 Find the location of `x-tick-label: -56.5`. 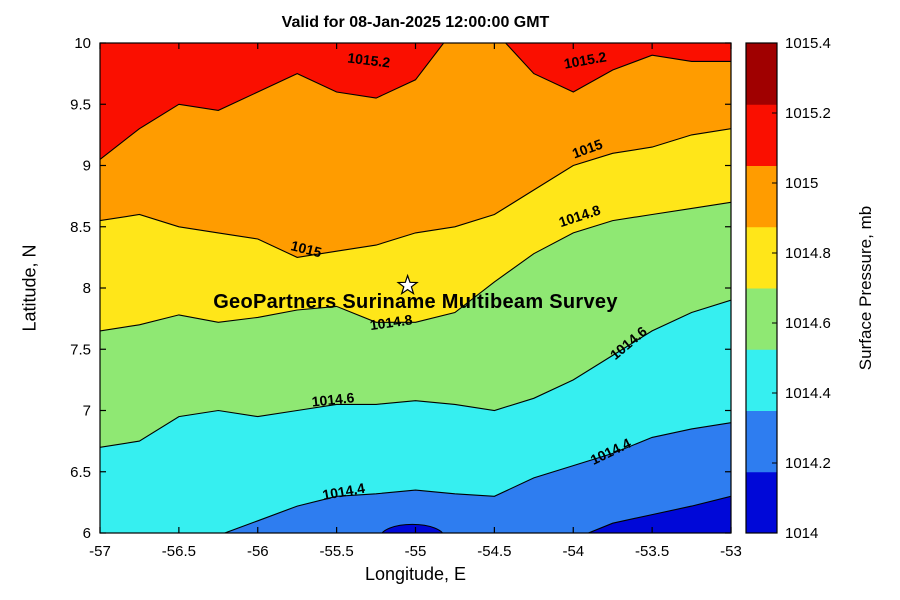

x-tick-label: -56.5 is located at coordinates (179, 551).